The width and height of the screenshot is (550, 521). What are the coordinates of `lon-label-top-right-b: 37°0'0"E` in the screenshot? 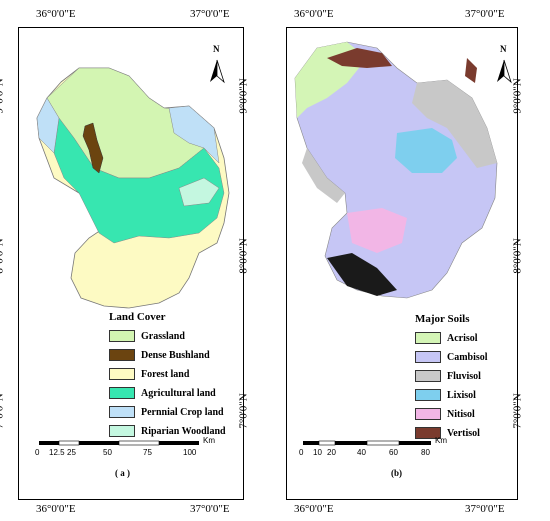 It's located at (485, 14).